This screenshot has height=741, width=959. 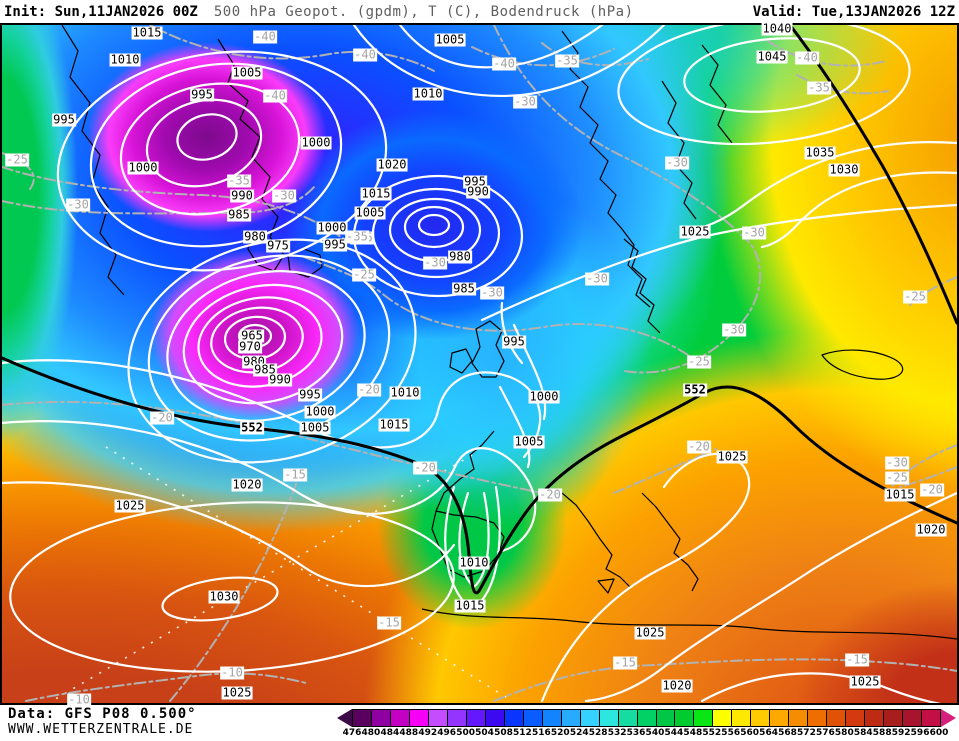 I want to click on colorbar-tick: 552, so click(x=712, y=733).